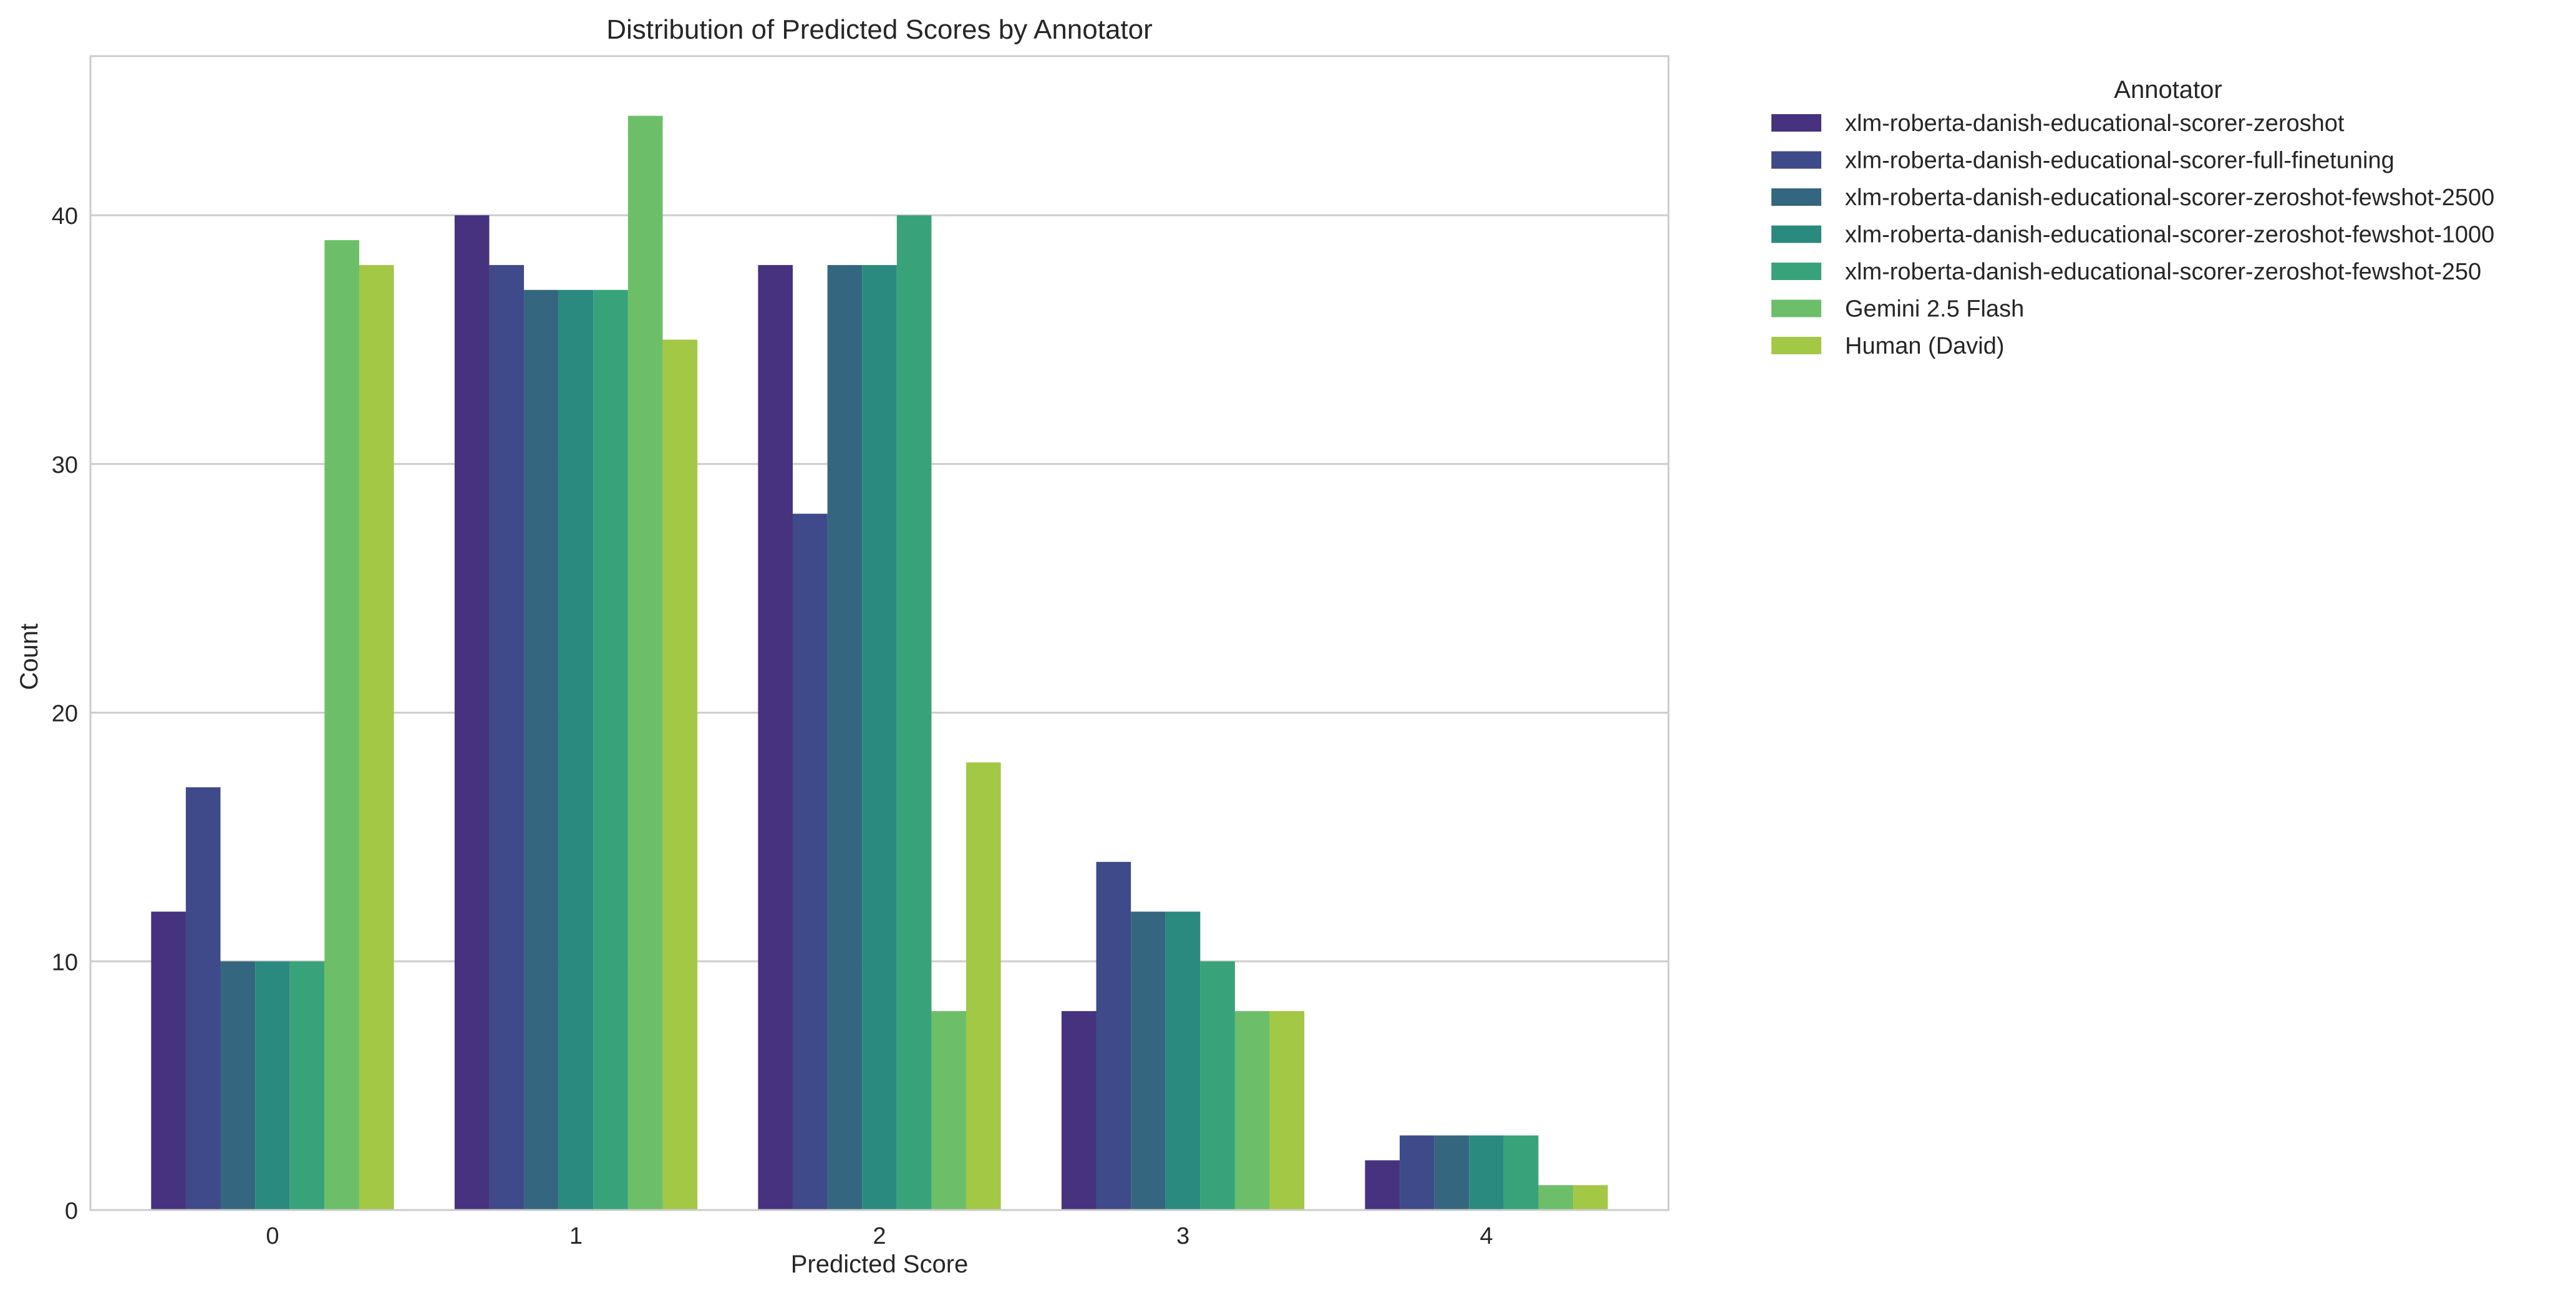 The height and width of the screenshot is (1293, 2576). Describe the element at coordinates (1925, 346) in the screenshot. I see `legend-label: Human (David)` at that location.